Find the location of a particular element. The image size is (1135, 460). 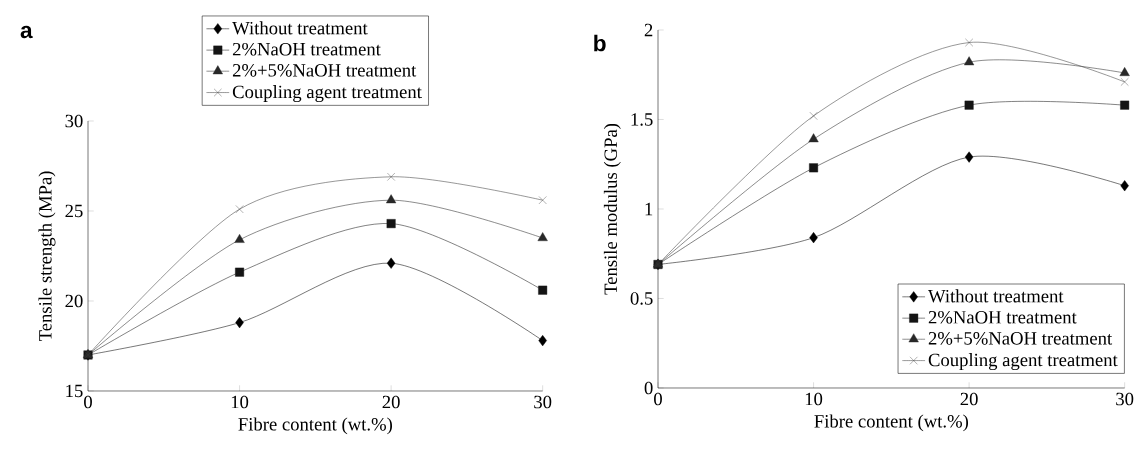

y-tick-label: 30 is located at coordinates (74, 121).